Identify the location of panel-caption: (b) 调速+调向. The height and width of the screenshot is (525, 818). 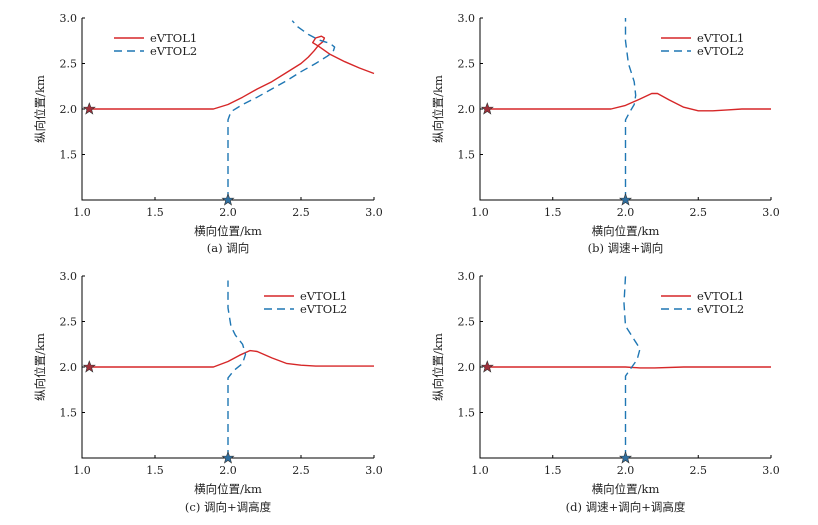
(626, 248).